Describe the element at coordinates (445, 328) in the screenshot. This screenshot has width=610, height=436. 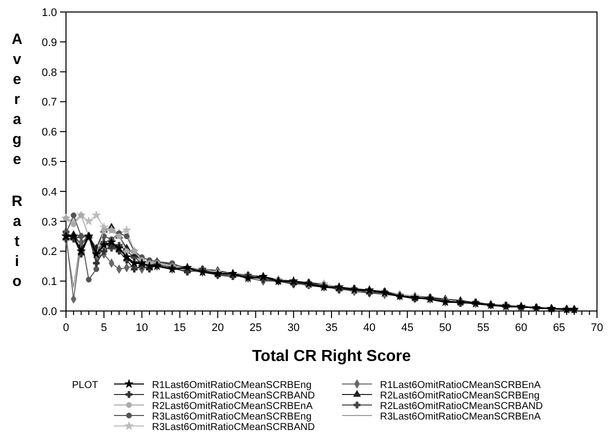
I see `x-tick-label: 50` at that location.